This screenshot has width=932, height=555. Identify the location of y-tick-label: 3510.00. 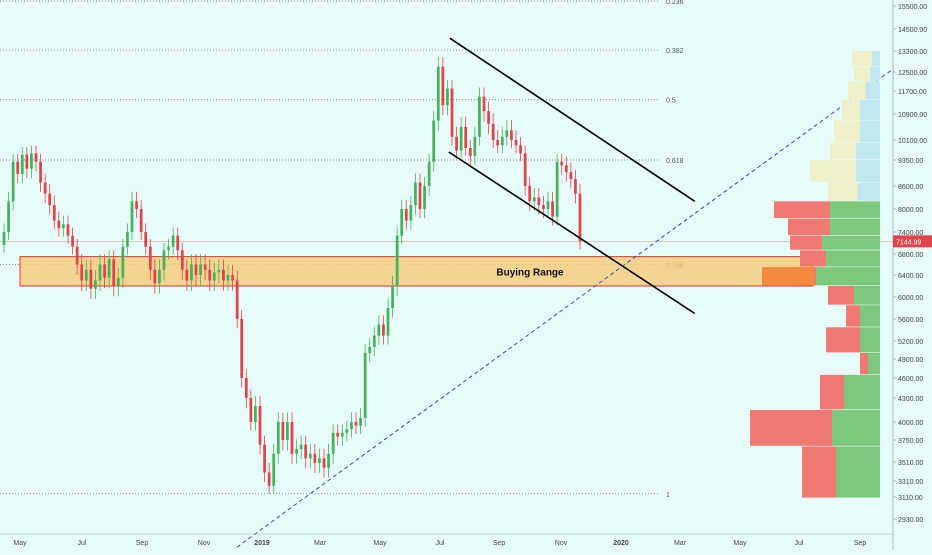
(910, 463).